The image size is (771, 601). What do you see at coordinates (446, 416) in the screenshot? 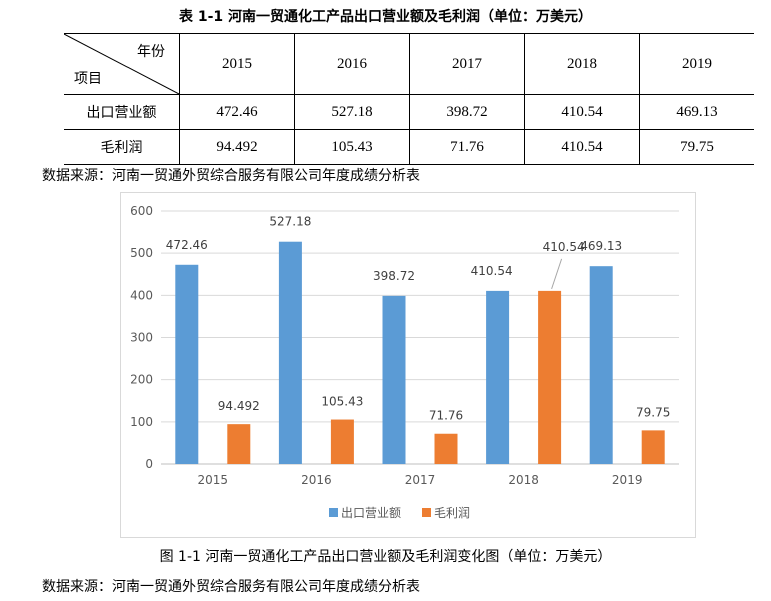
I see `data-label: 71.76` at bounding box center [446, 416].